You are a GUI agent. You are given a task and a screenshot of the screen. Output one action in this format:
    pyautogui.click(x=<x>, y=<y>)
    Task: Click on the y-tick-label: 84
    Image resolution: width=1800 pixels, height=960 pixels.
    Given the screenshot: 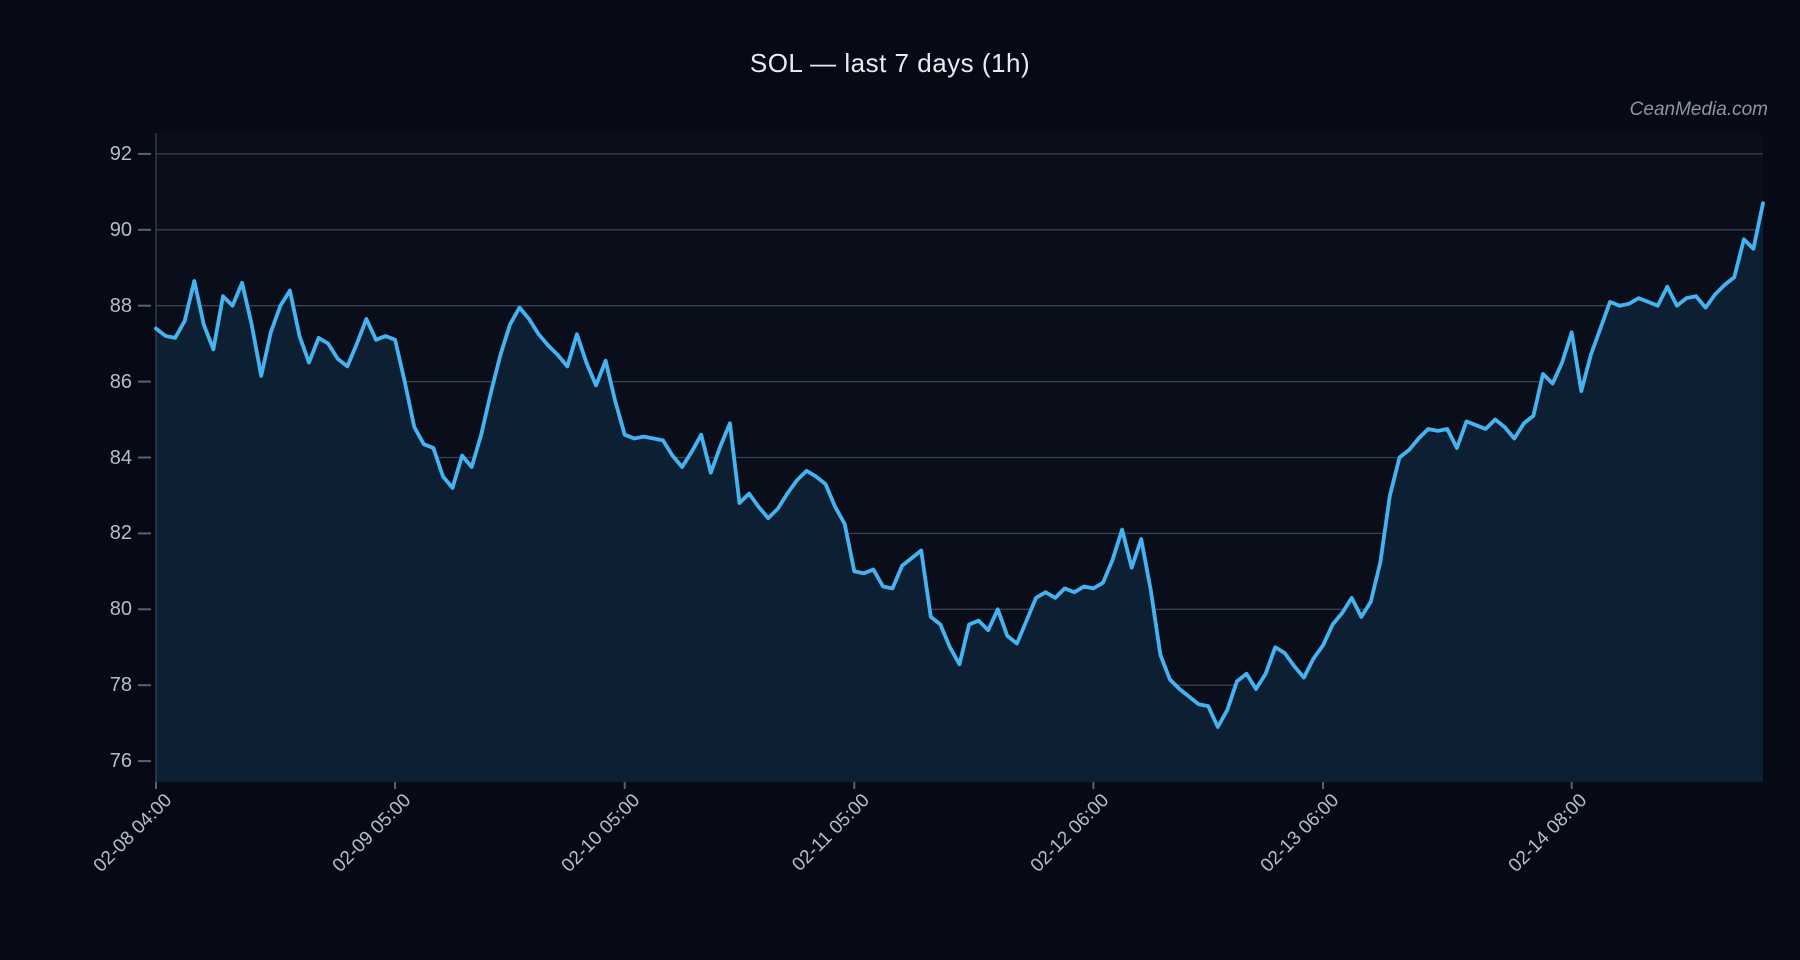 What is the action you would take?
    pyautogui.click(x=120, y=457)
    